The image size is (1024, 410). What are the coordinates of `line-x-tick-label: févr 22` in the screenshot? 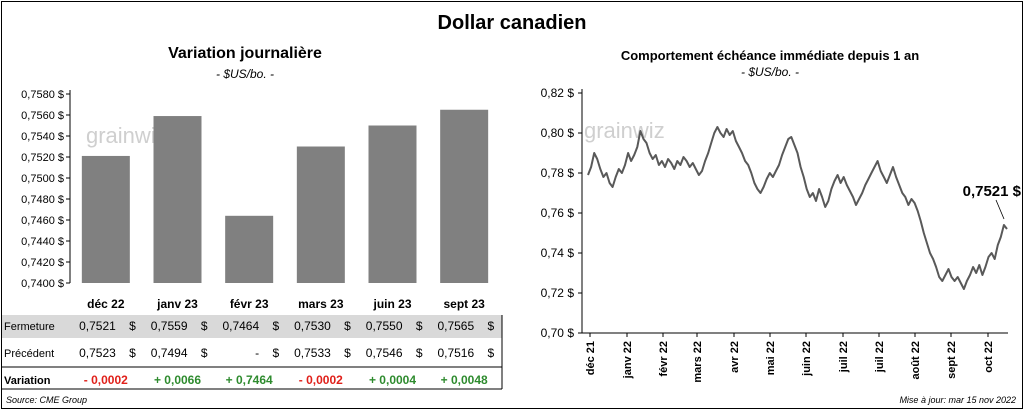 It's located at (664, 358).